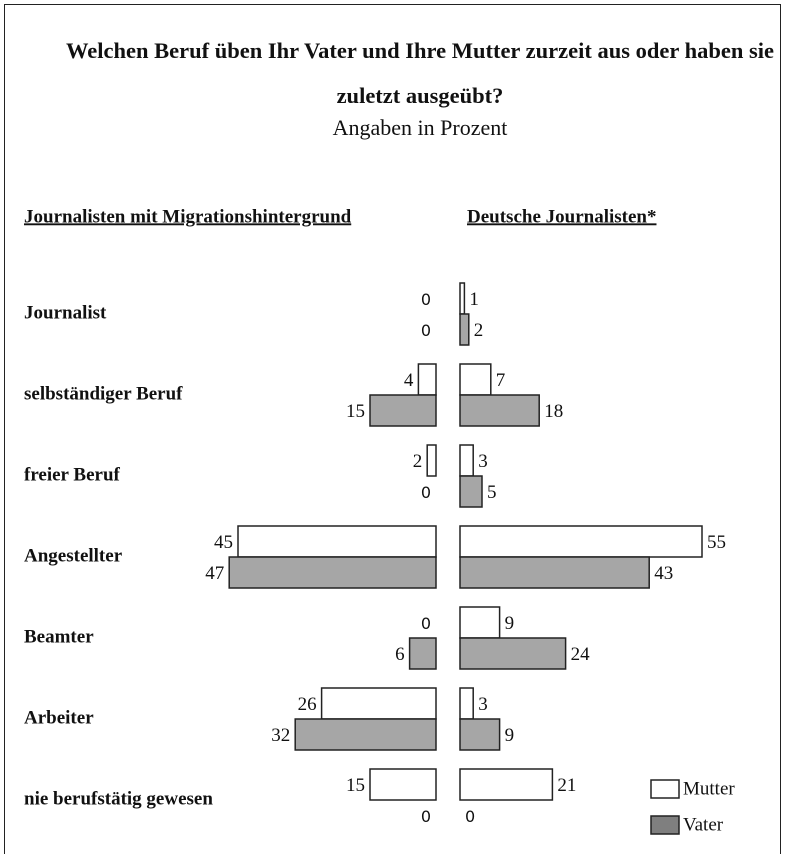 The width and height of the screenshot is (787, 854). I want to click on category-label: Arbeiter, so click(59, 717).